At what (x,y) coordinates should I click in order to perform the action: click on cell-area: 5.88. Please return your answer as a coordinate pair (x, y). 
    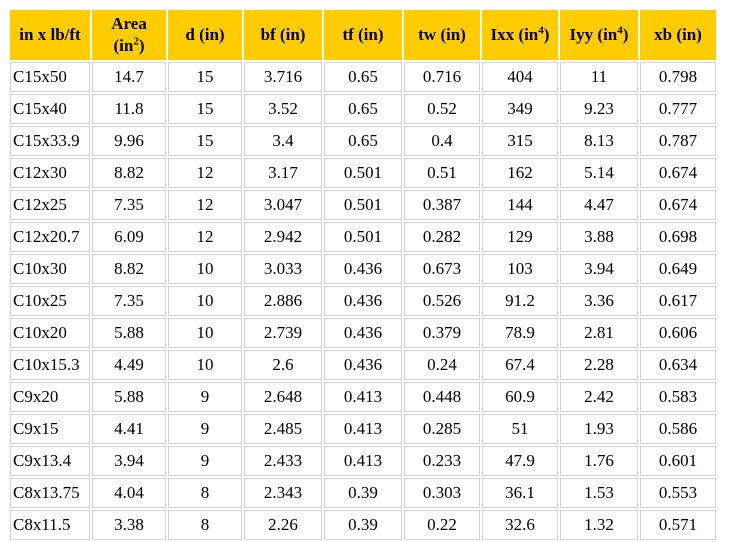
    Looking at the image, I should click on (129, 397).